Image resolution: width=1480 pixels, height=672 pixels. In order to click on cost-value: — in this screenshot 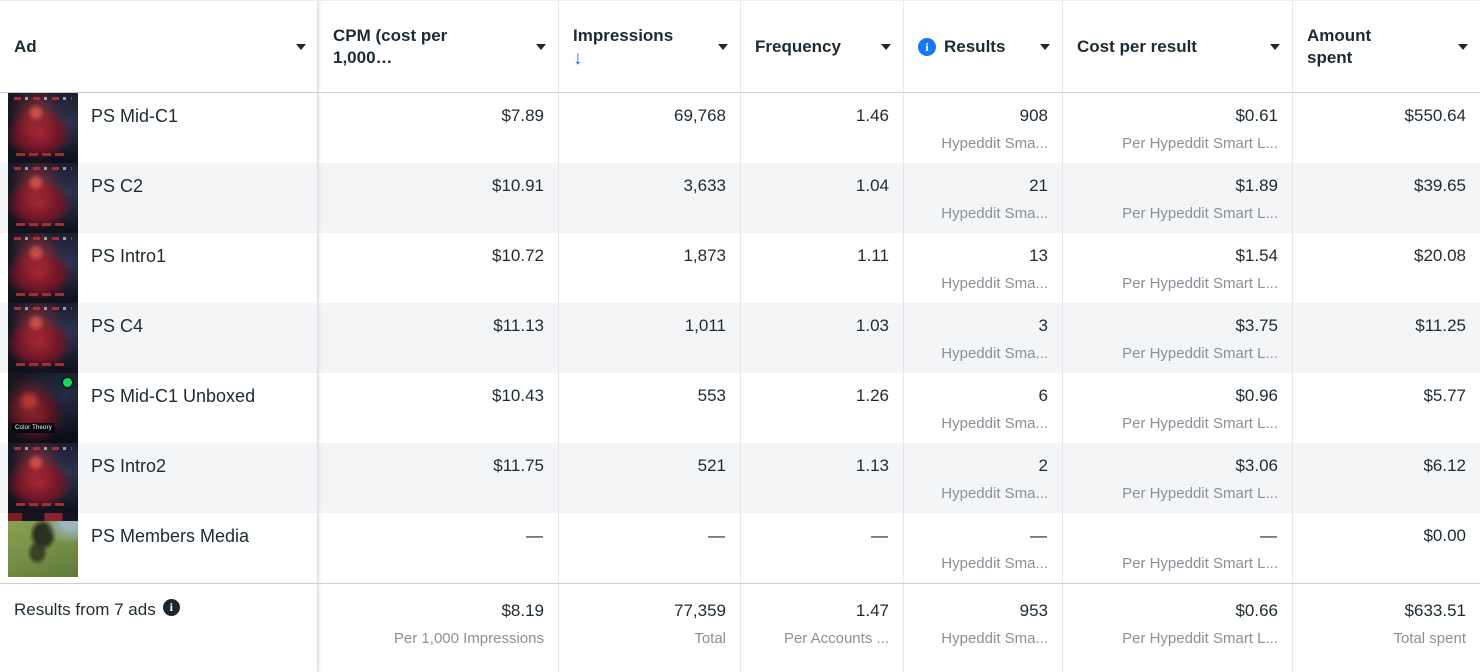, I will do `click(1269, 535)`.